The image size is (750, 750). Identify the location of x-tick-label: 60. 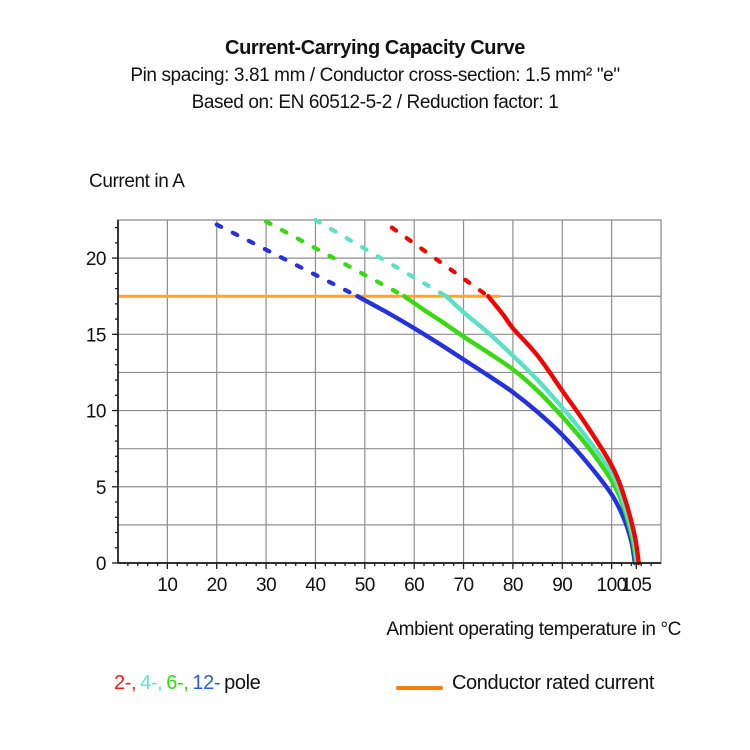
(414, 585).